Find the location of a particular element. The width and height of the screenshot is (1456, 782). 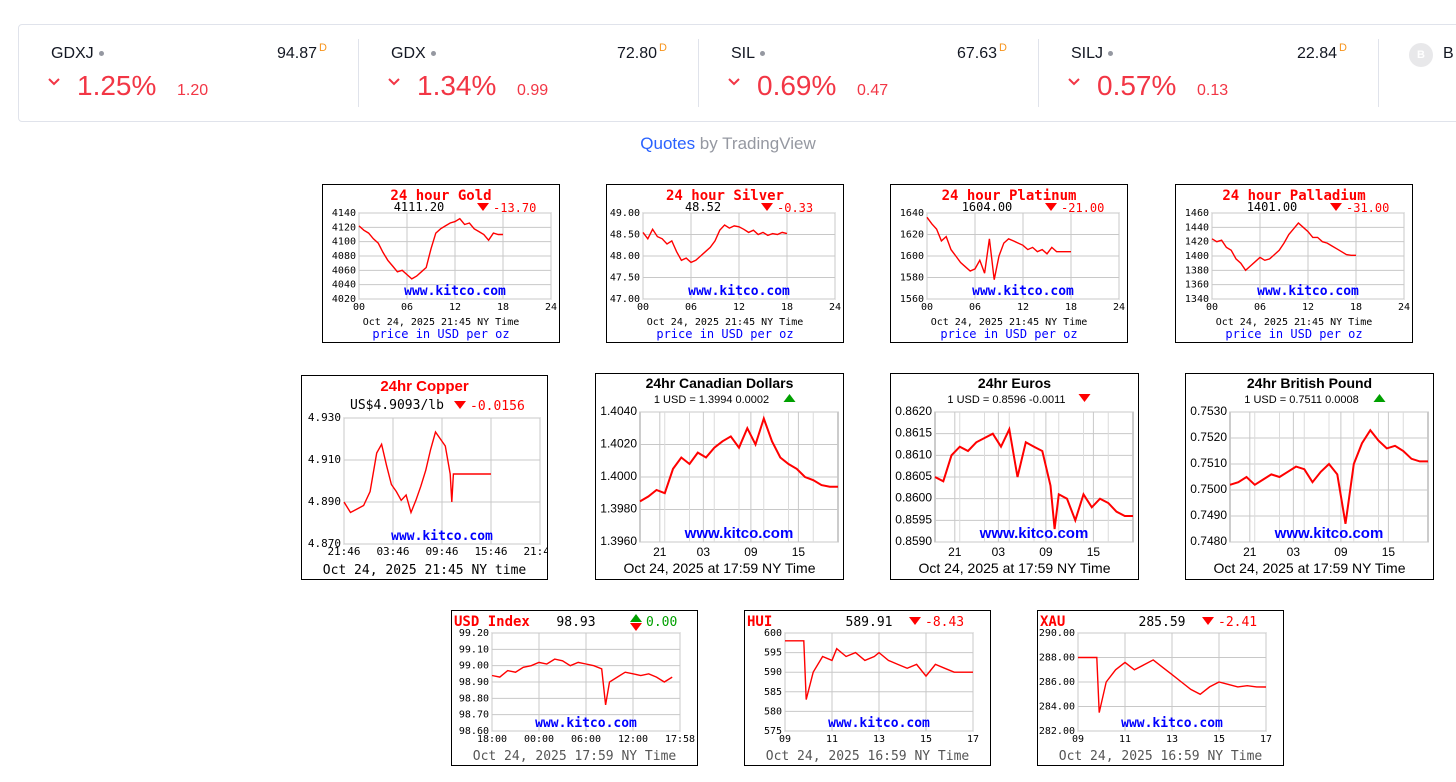

y-tick-label: 288.00 is located at coordinates (1057, 658).